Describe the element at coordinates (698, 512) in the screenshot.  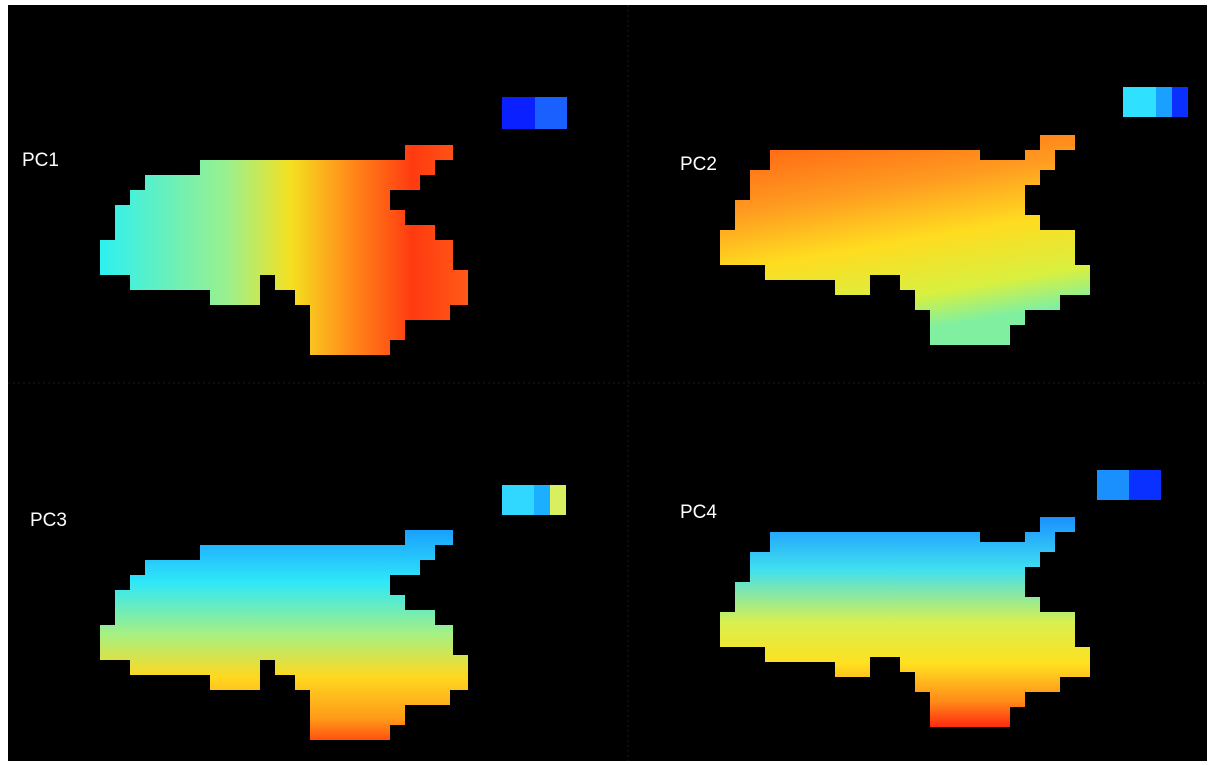
I see `panel-label: PC4` at that location.